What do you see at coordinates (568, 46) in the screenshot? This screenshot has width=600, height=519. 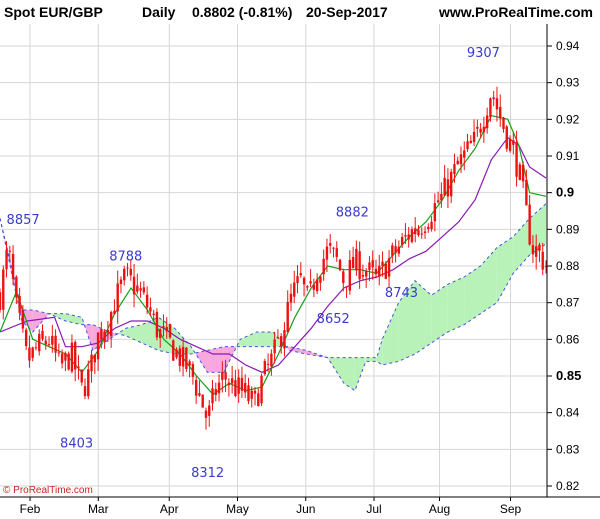 I see `y-tick-label: 0.94` at bounding box center [568, 46].